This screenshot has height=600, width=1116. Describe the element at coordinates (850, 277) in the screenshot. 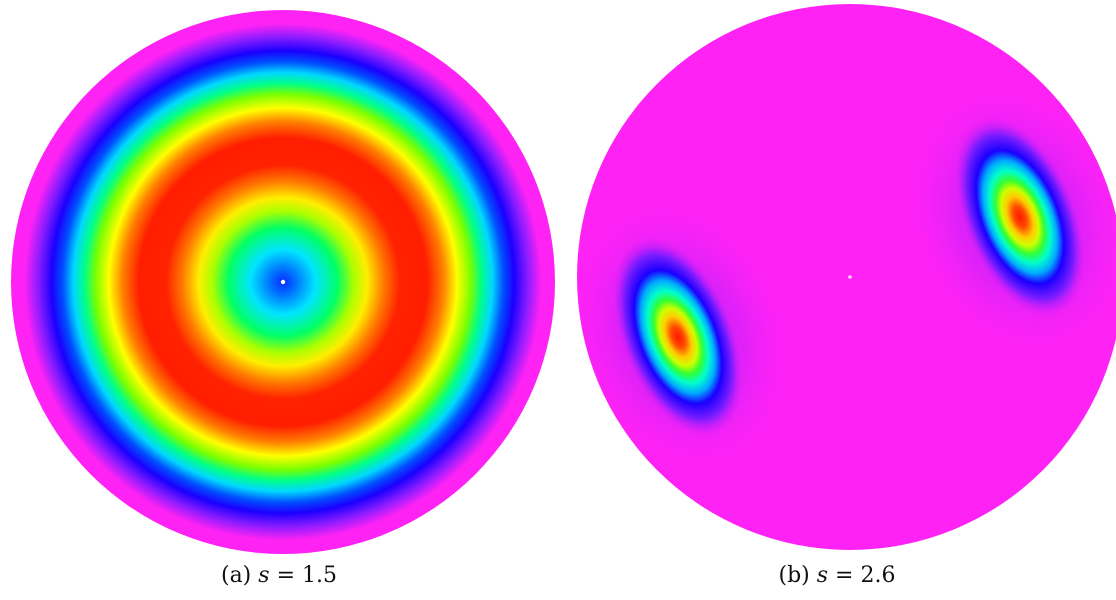

I see `center-dot-b` at that location.